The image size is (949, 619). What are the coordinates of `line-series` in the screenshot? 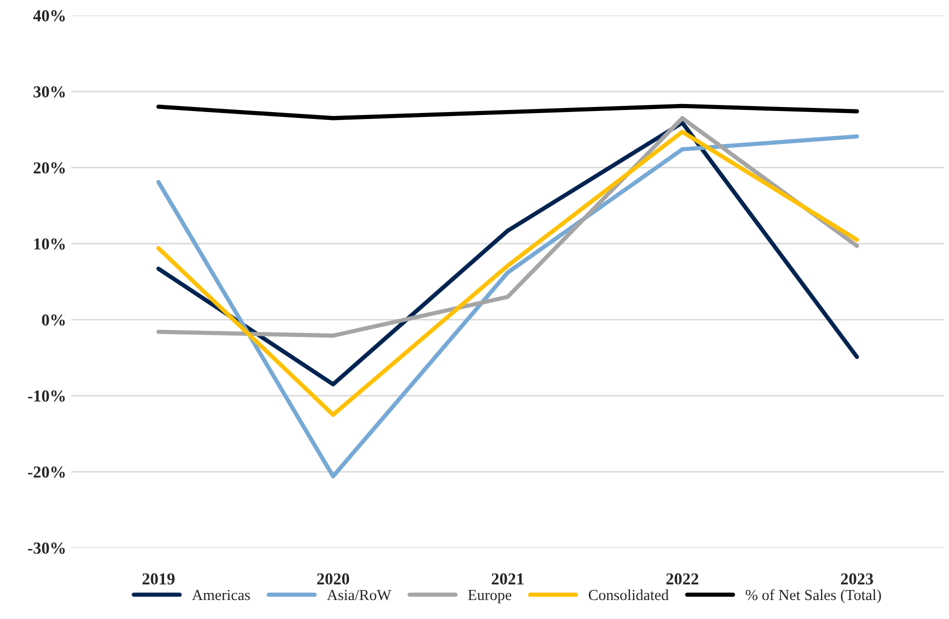 It's located at (508, 112).